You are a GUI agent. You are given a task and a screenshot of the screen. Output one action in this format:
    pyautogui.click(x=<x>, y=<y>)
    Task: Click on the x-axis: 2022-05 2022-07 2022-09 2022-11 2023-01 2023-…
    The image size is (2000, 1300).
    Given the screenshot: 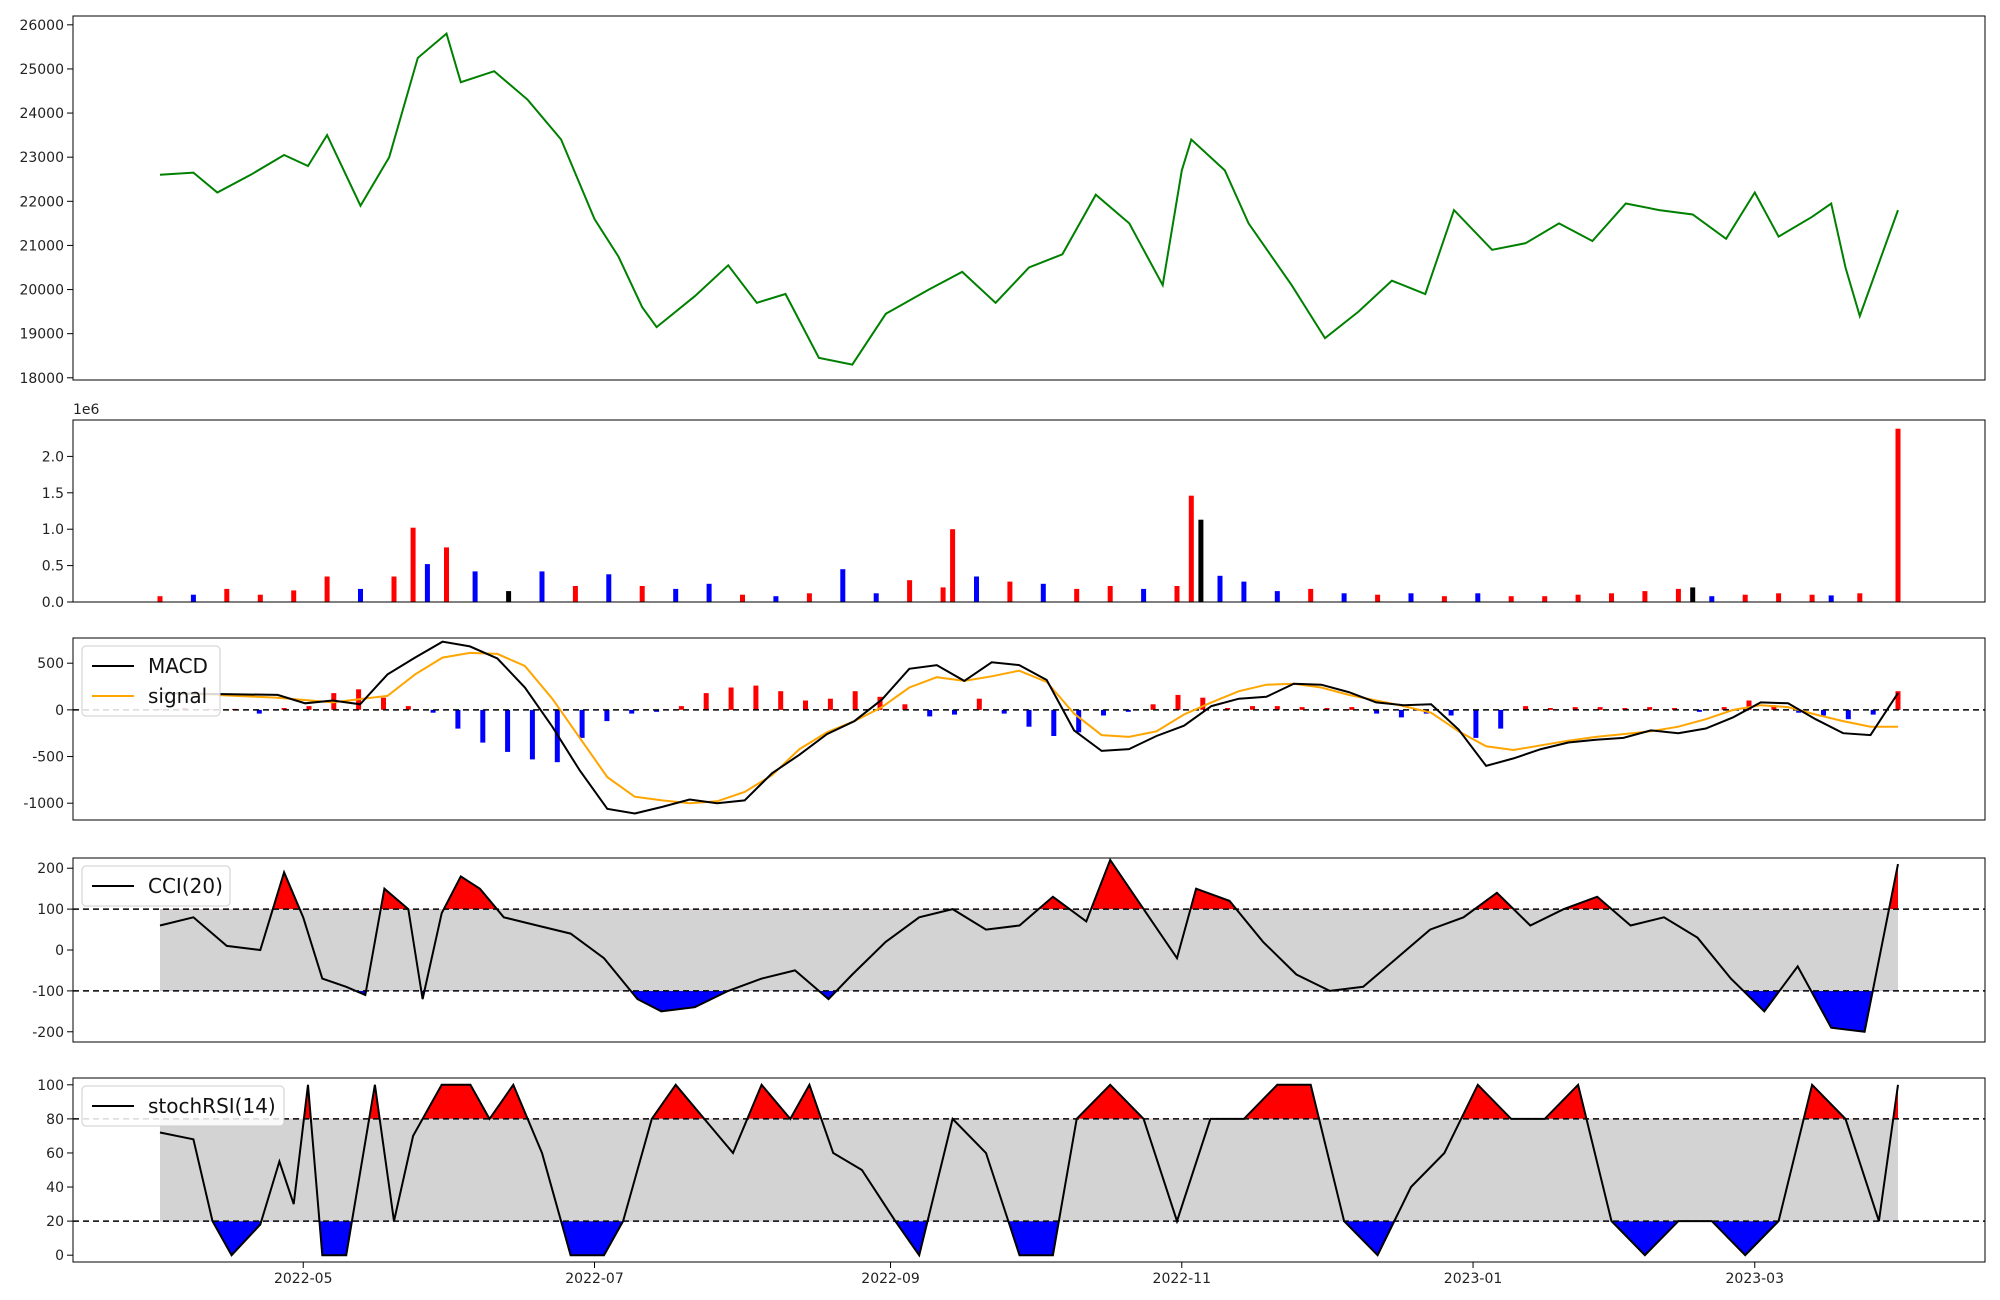 What is the action you would take?
    pyautogui.click(x=1029, y=1274)
    